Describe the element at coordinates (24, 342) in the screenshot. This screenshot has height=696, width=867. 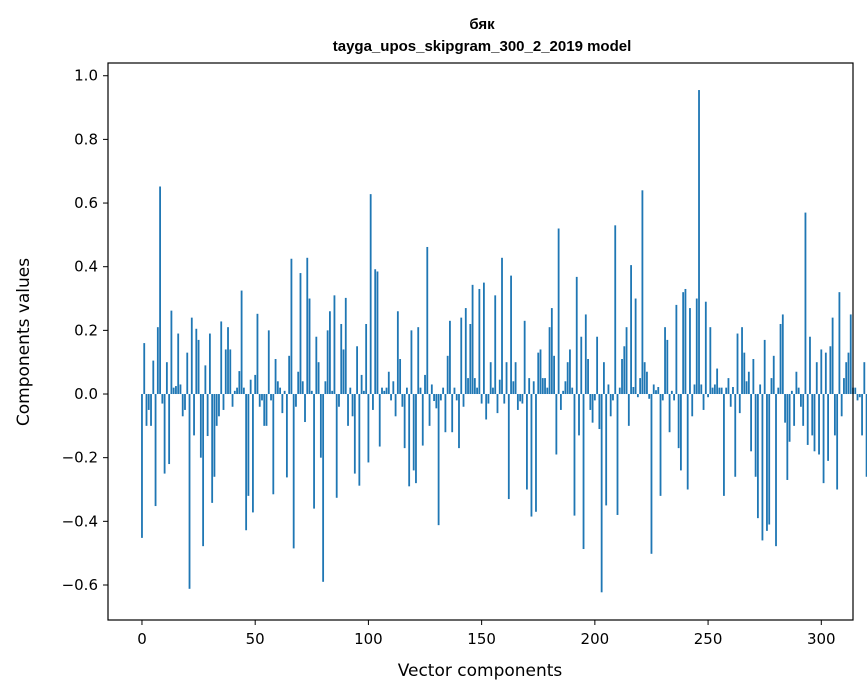
I see `y-axis-label: Components values` at that location.